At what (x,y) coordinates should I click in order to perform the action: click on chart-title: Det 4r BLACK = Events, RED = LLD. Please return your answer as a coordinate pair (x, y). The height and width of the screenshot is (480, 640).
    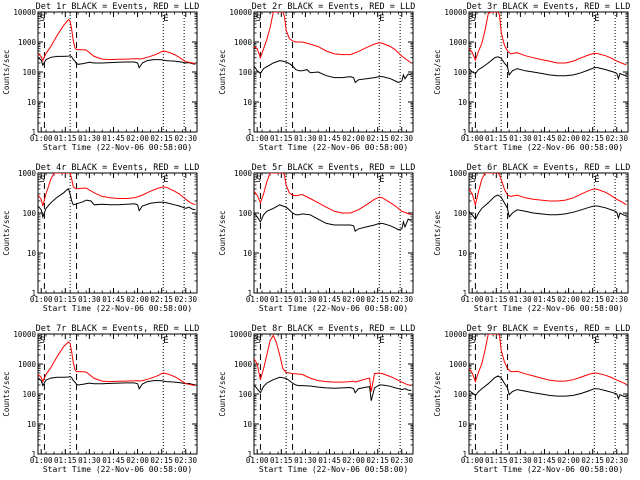
    Looking at the image, I should click on (118, 168).